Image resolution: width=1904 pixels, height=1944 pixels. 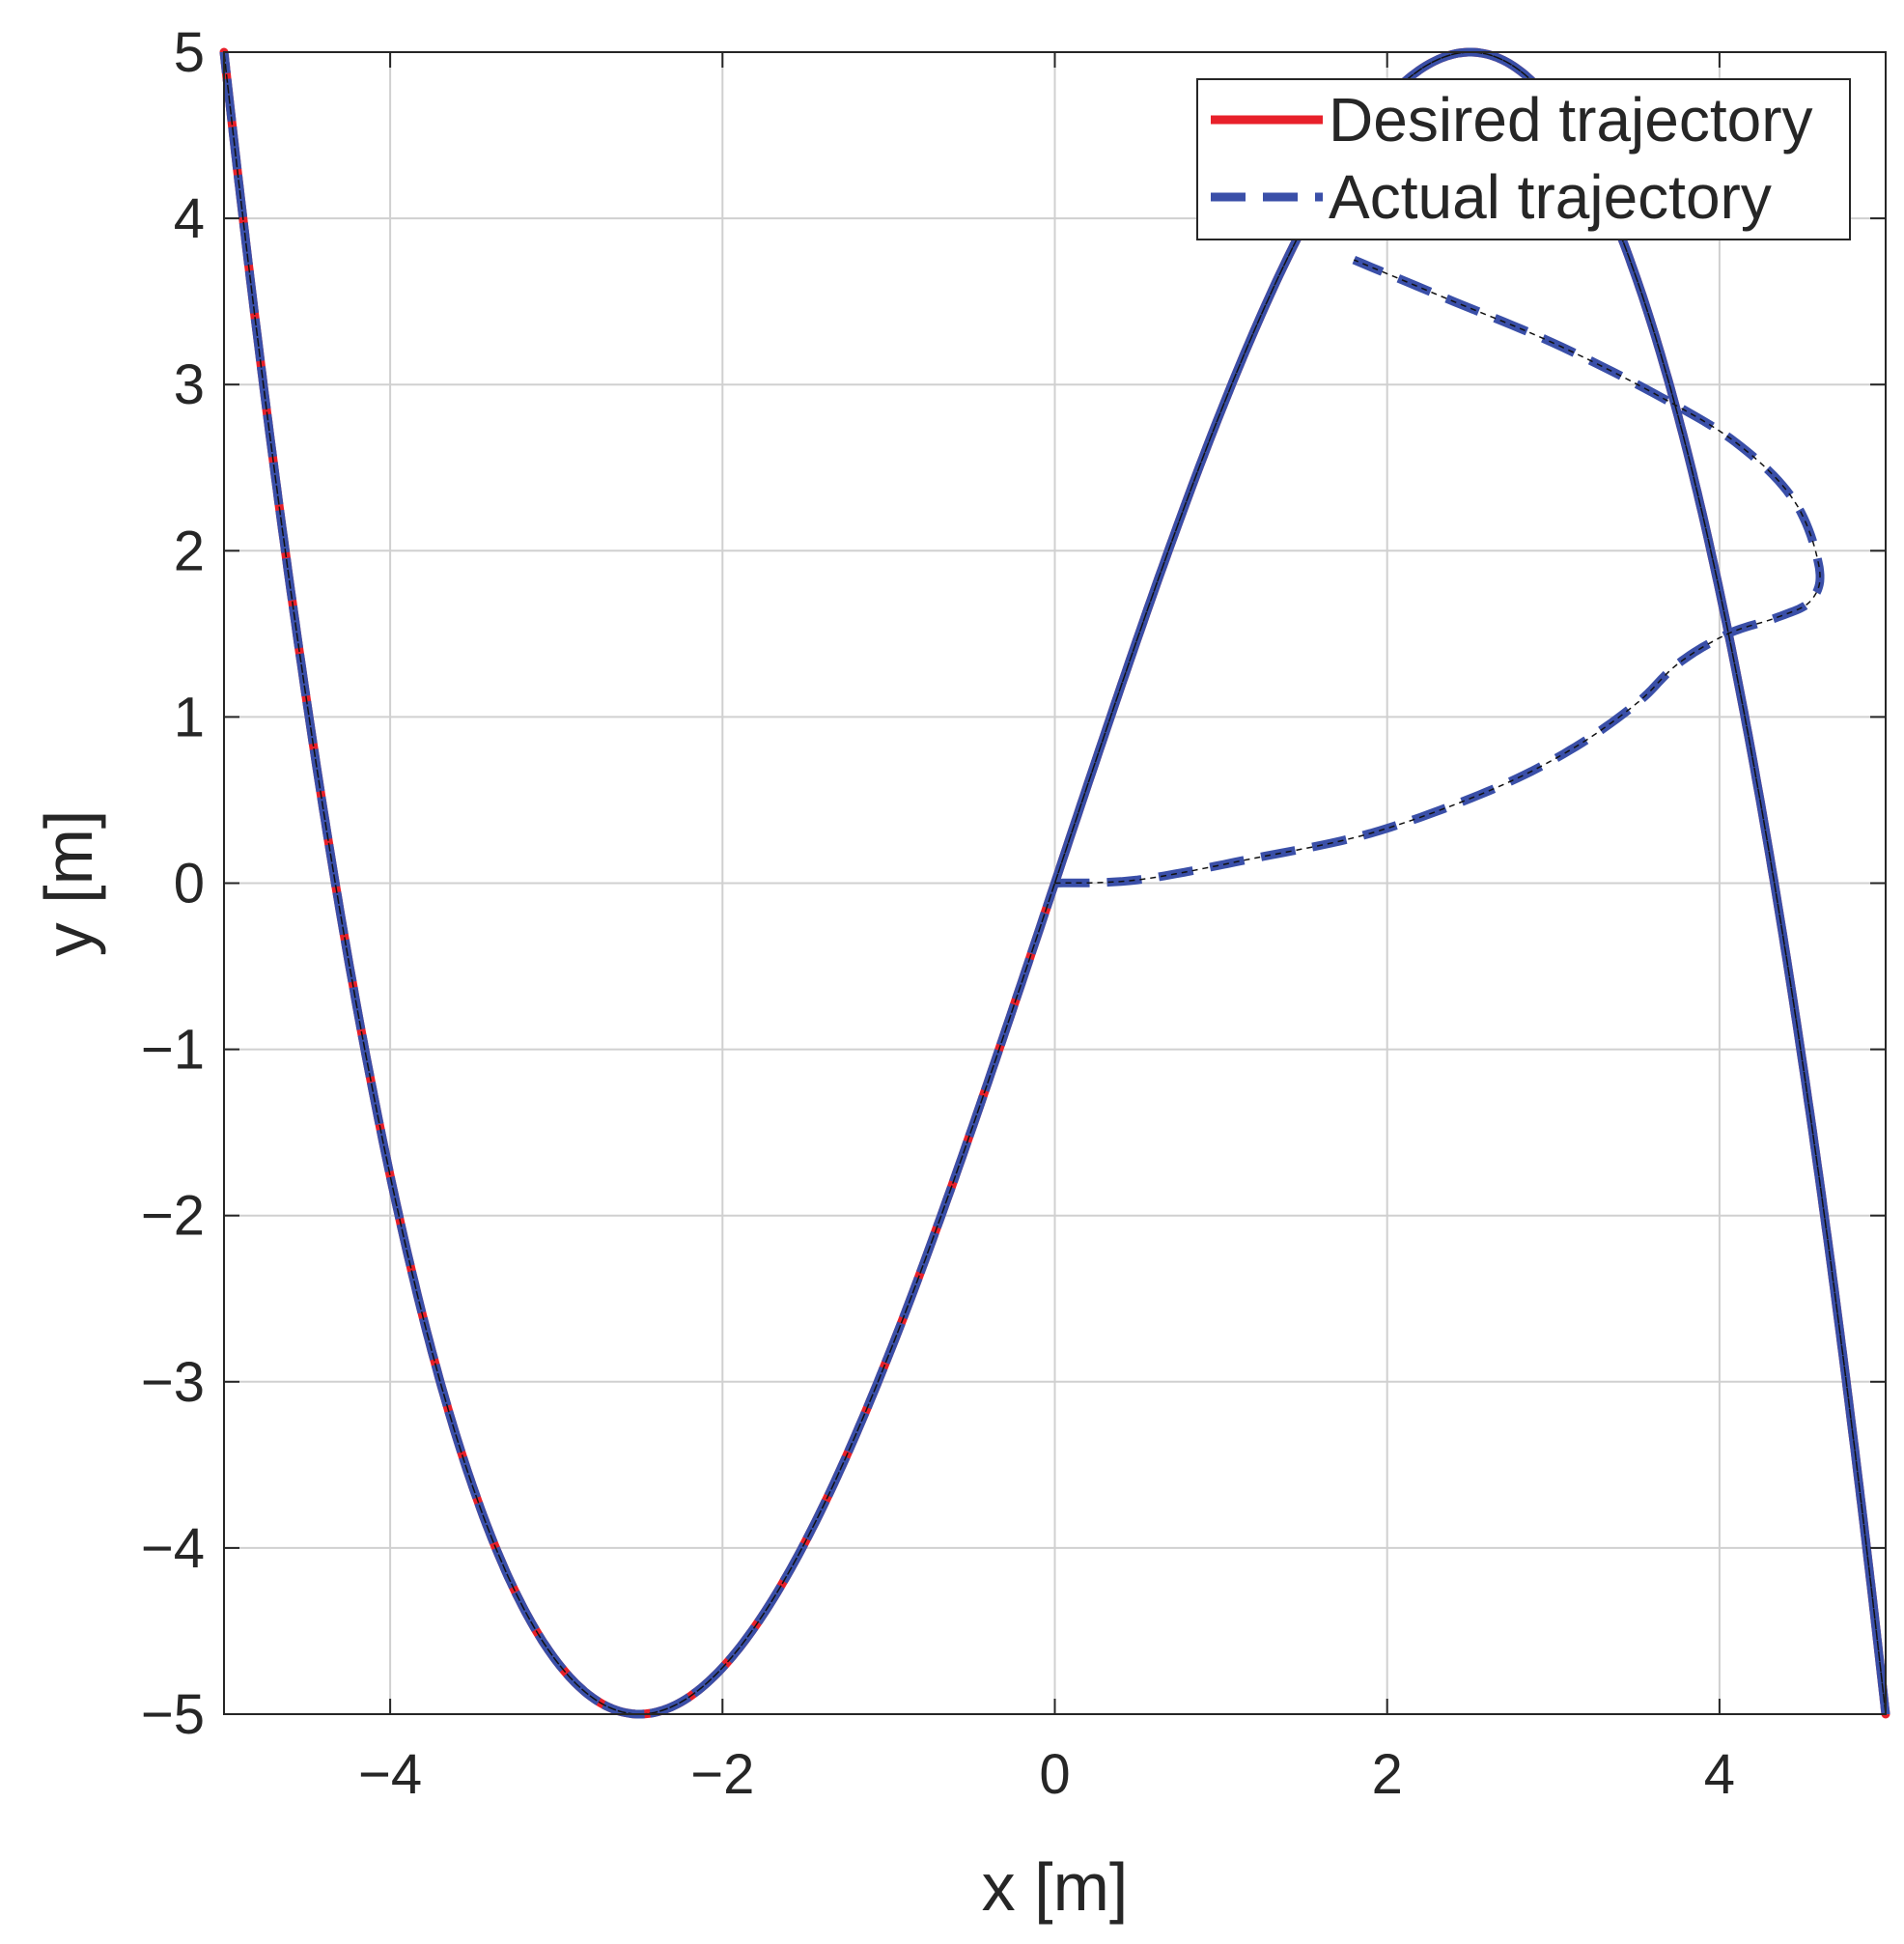 What do you see at coordinates (190, 384) in the screenshot?
I see `y-tick-label: 3` at bounding box center [190, 384].